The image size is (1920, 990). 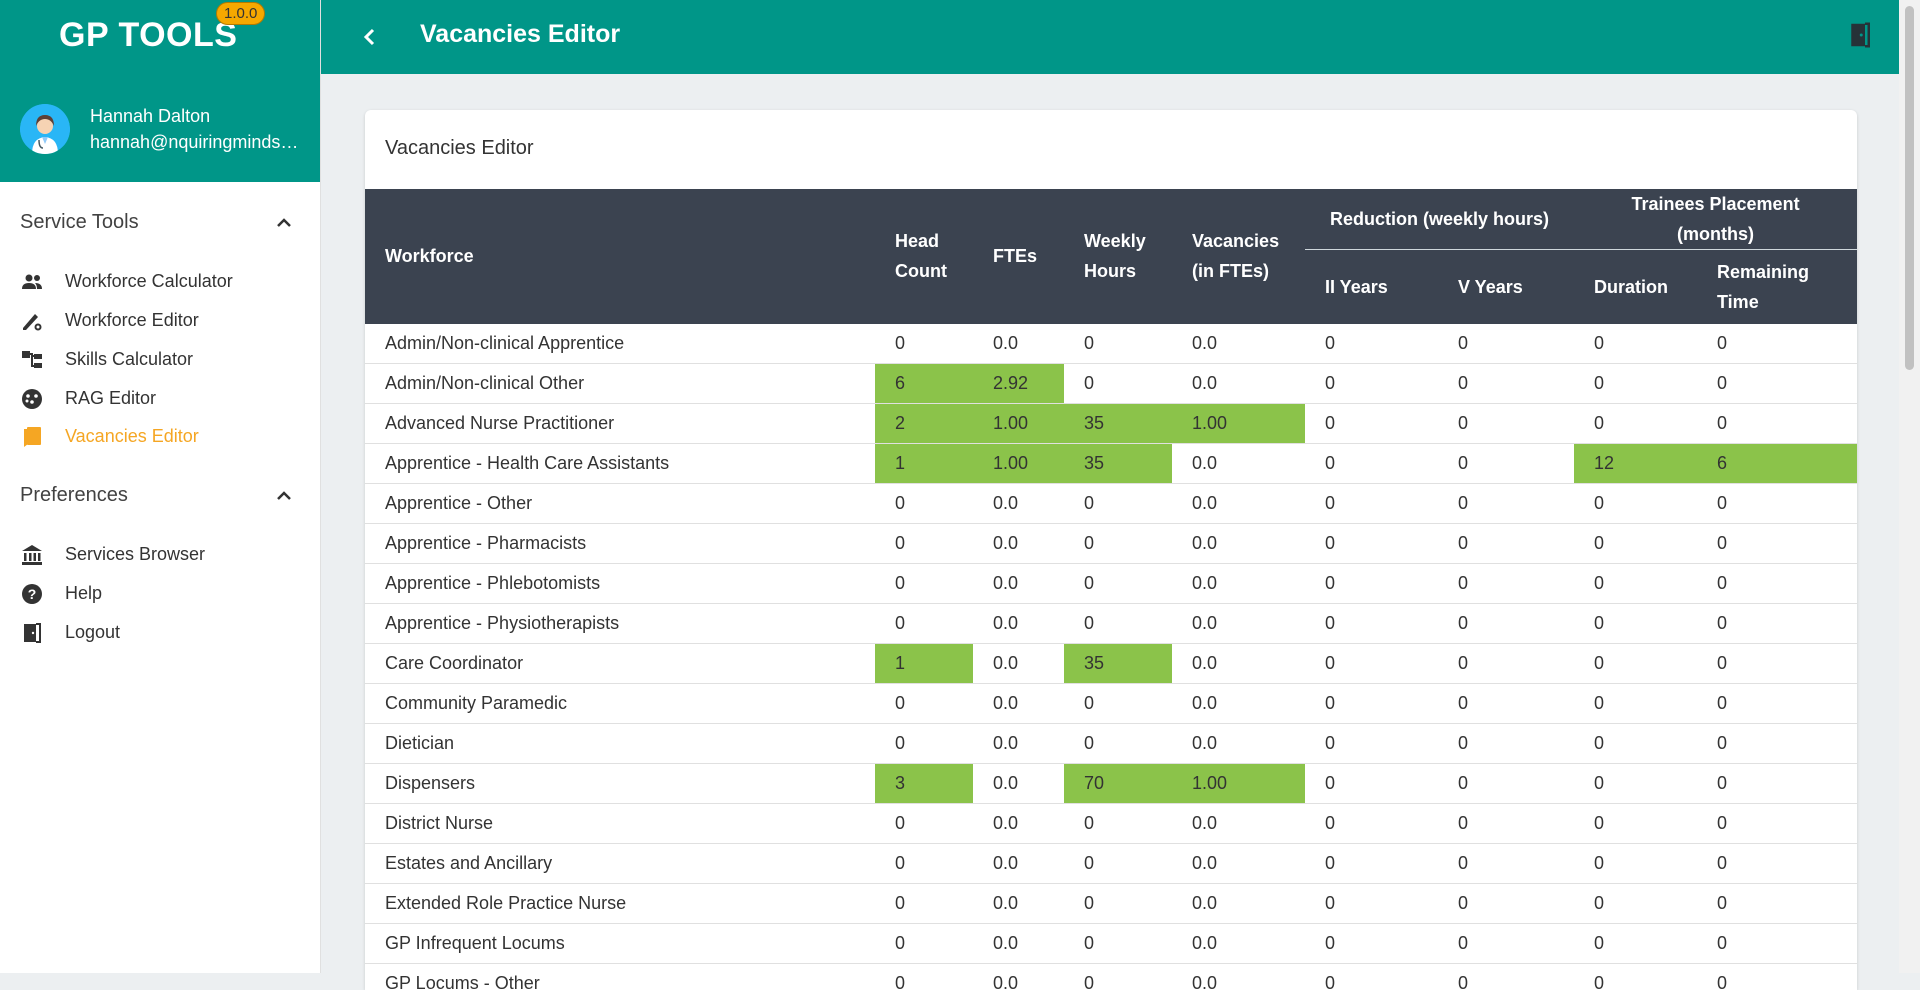 I want to click on sidebar-item-workforce-editor: Workforce Editor, so click(x=160, y=320).